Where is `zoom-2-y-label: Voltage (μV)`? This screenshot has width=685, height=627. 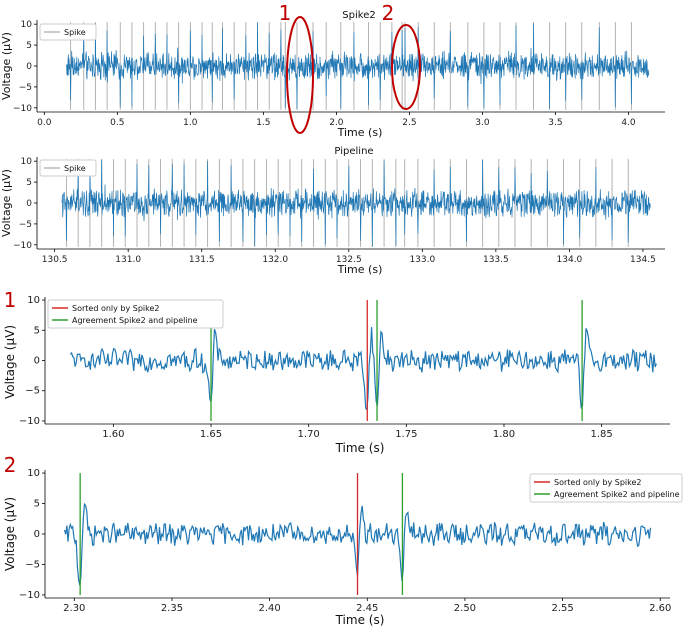
zoom-2-y-label: Voltage (μV) is located at coordinates (10, 534).